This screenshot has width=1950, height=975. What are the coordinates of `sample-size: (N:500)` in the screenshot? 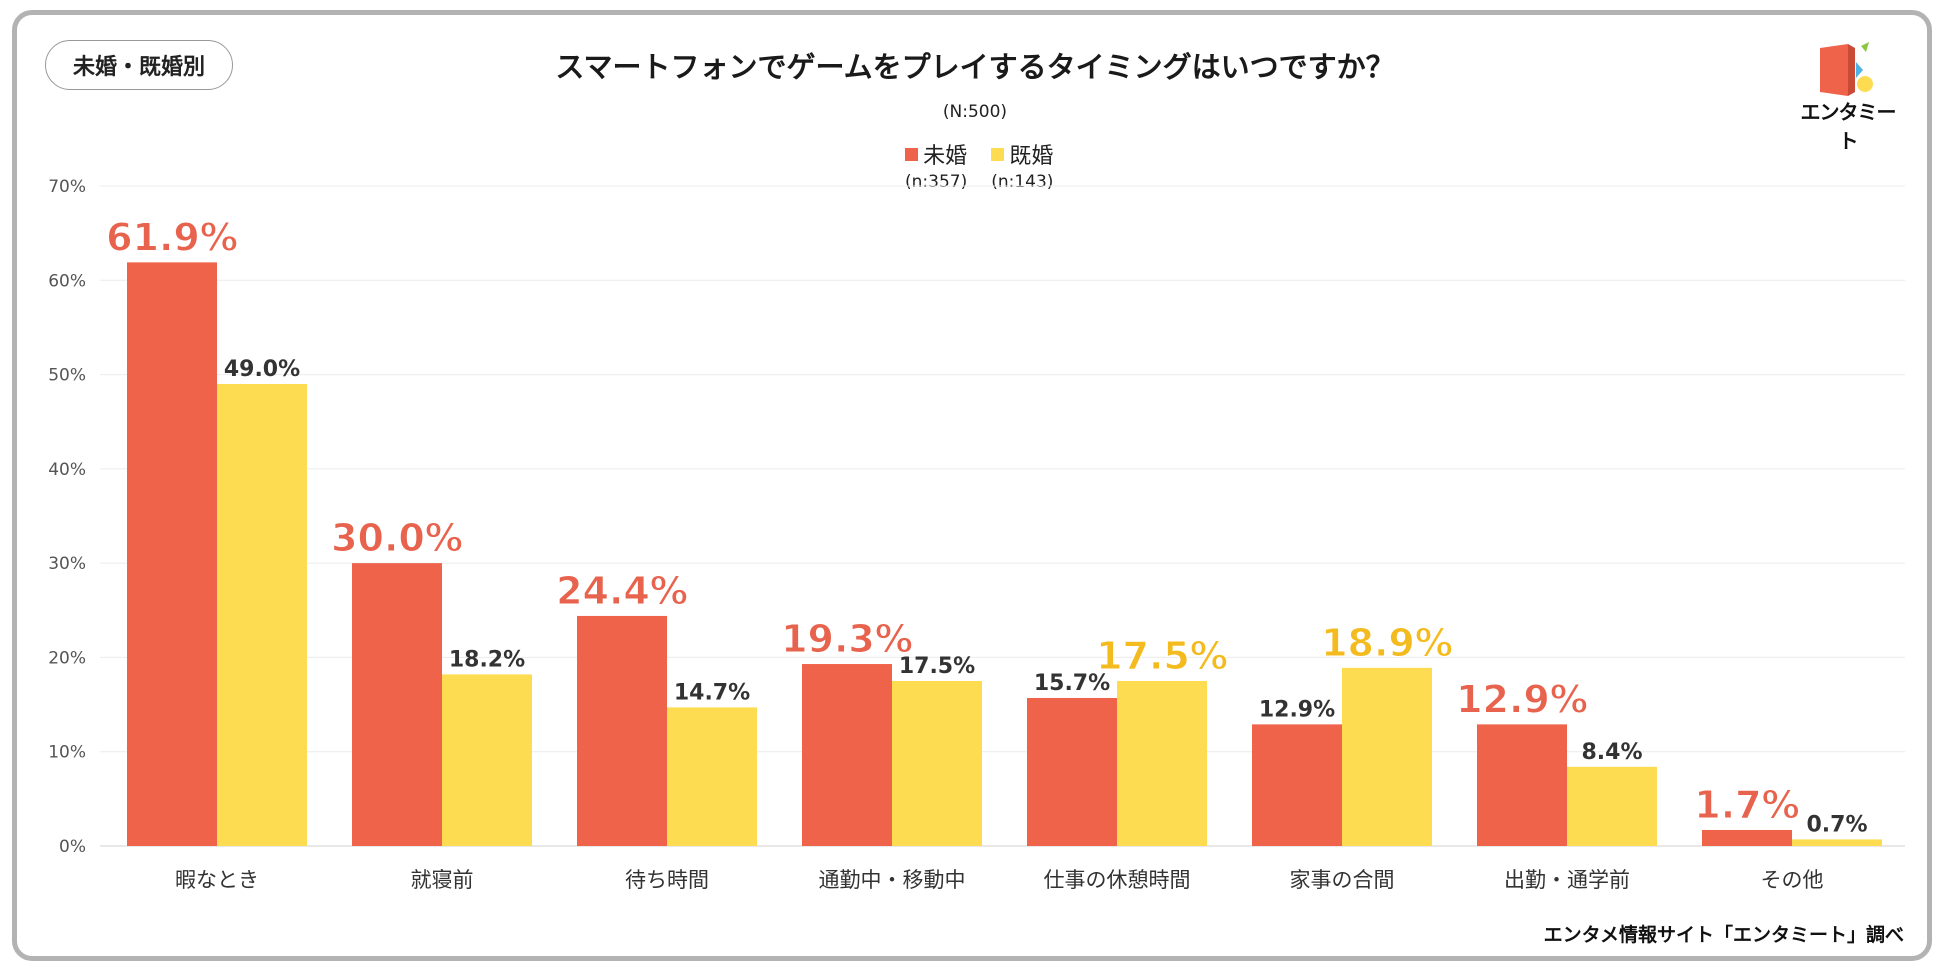 It's located at (975, 112).